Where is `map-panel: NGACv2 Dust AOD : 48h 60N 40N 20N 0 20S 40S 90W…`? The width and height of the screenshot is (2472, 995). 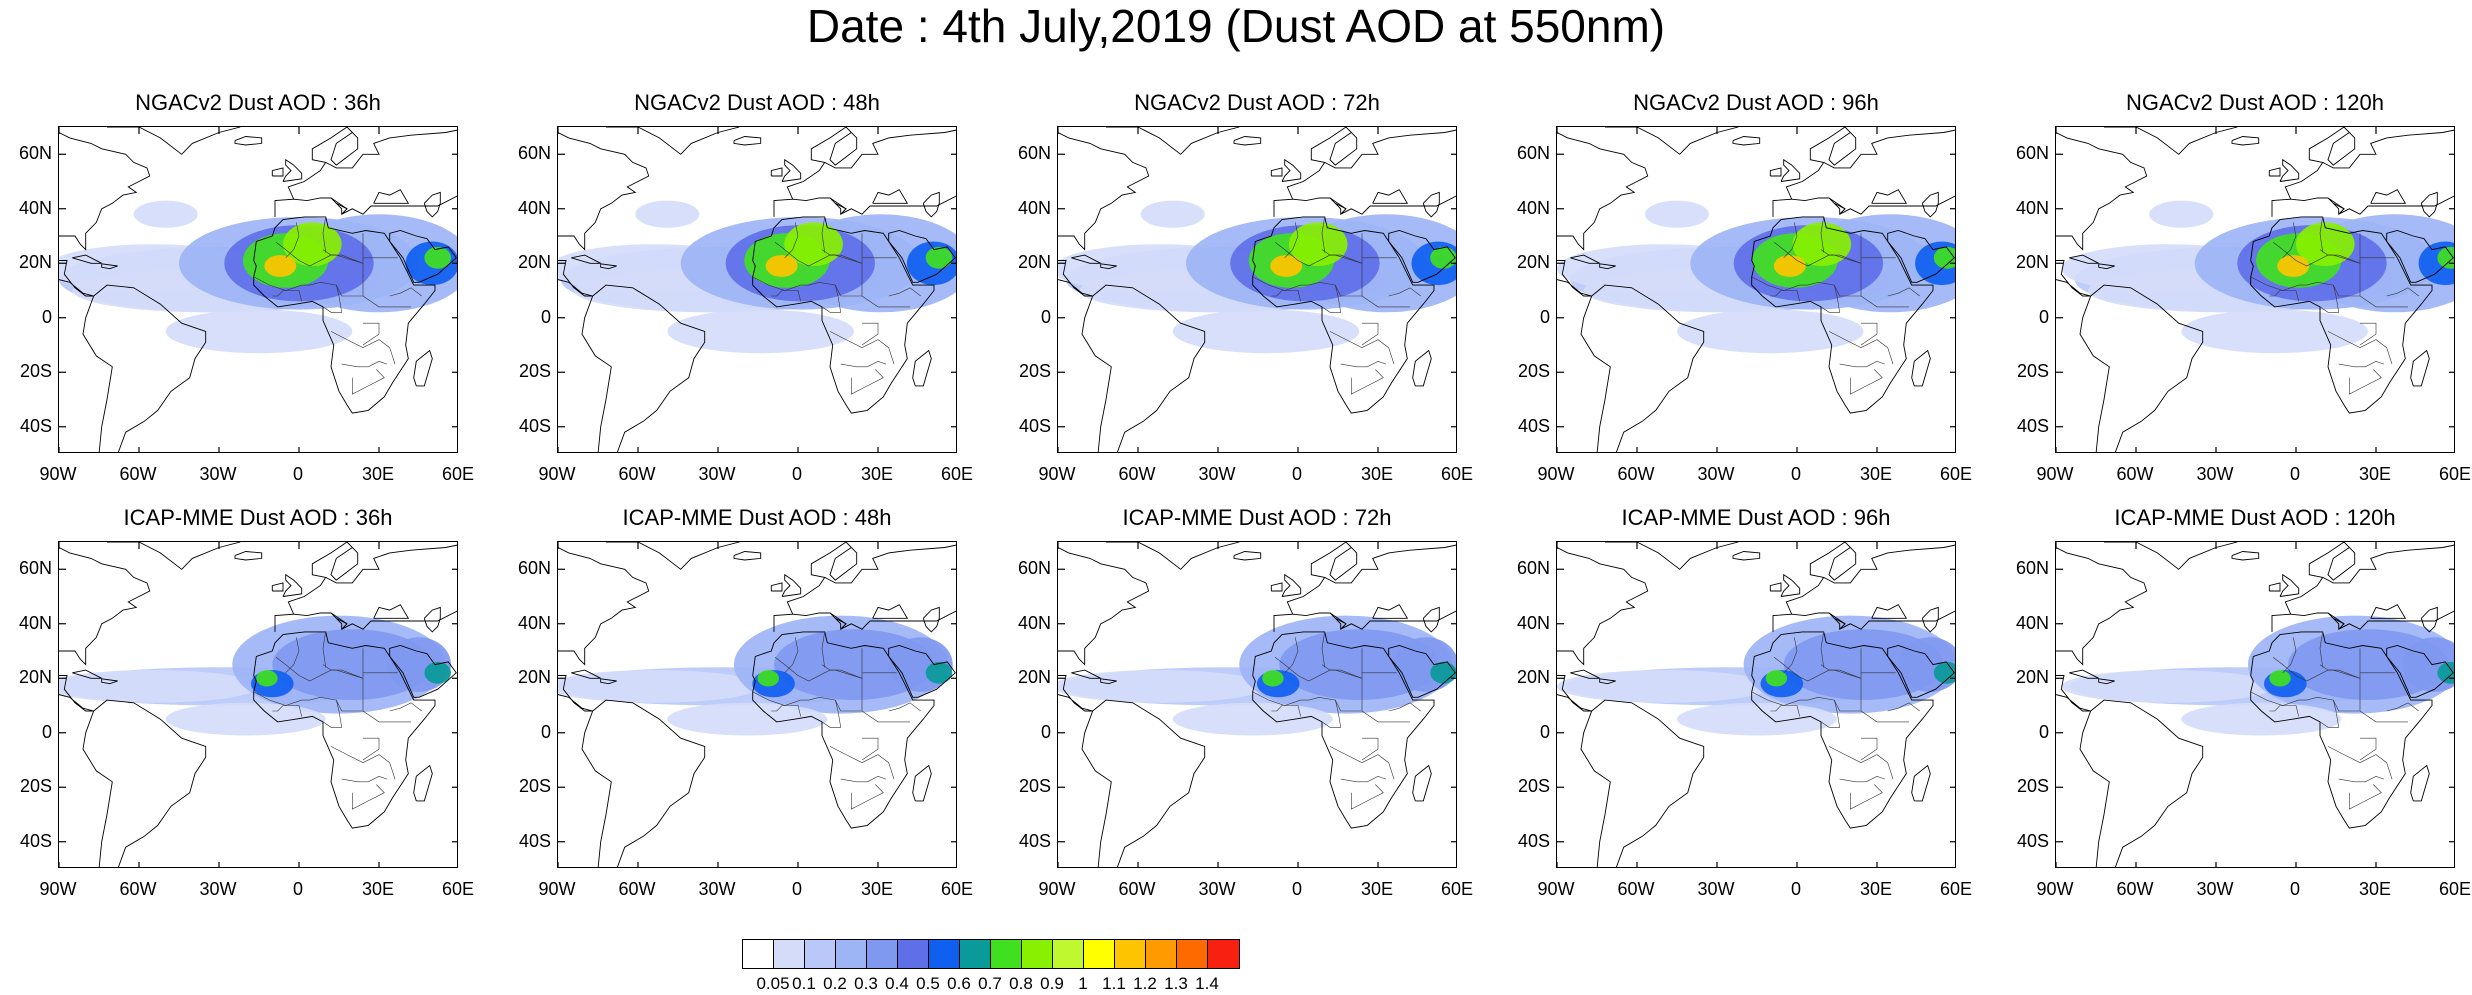 map-panel: NGACv2 Dust AOD : 48h 60N 40N 20N 0 20S 40S 90W… is located at coordinates (745, 292).